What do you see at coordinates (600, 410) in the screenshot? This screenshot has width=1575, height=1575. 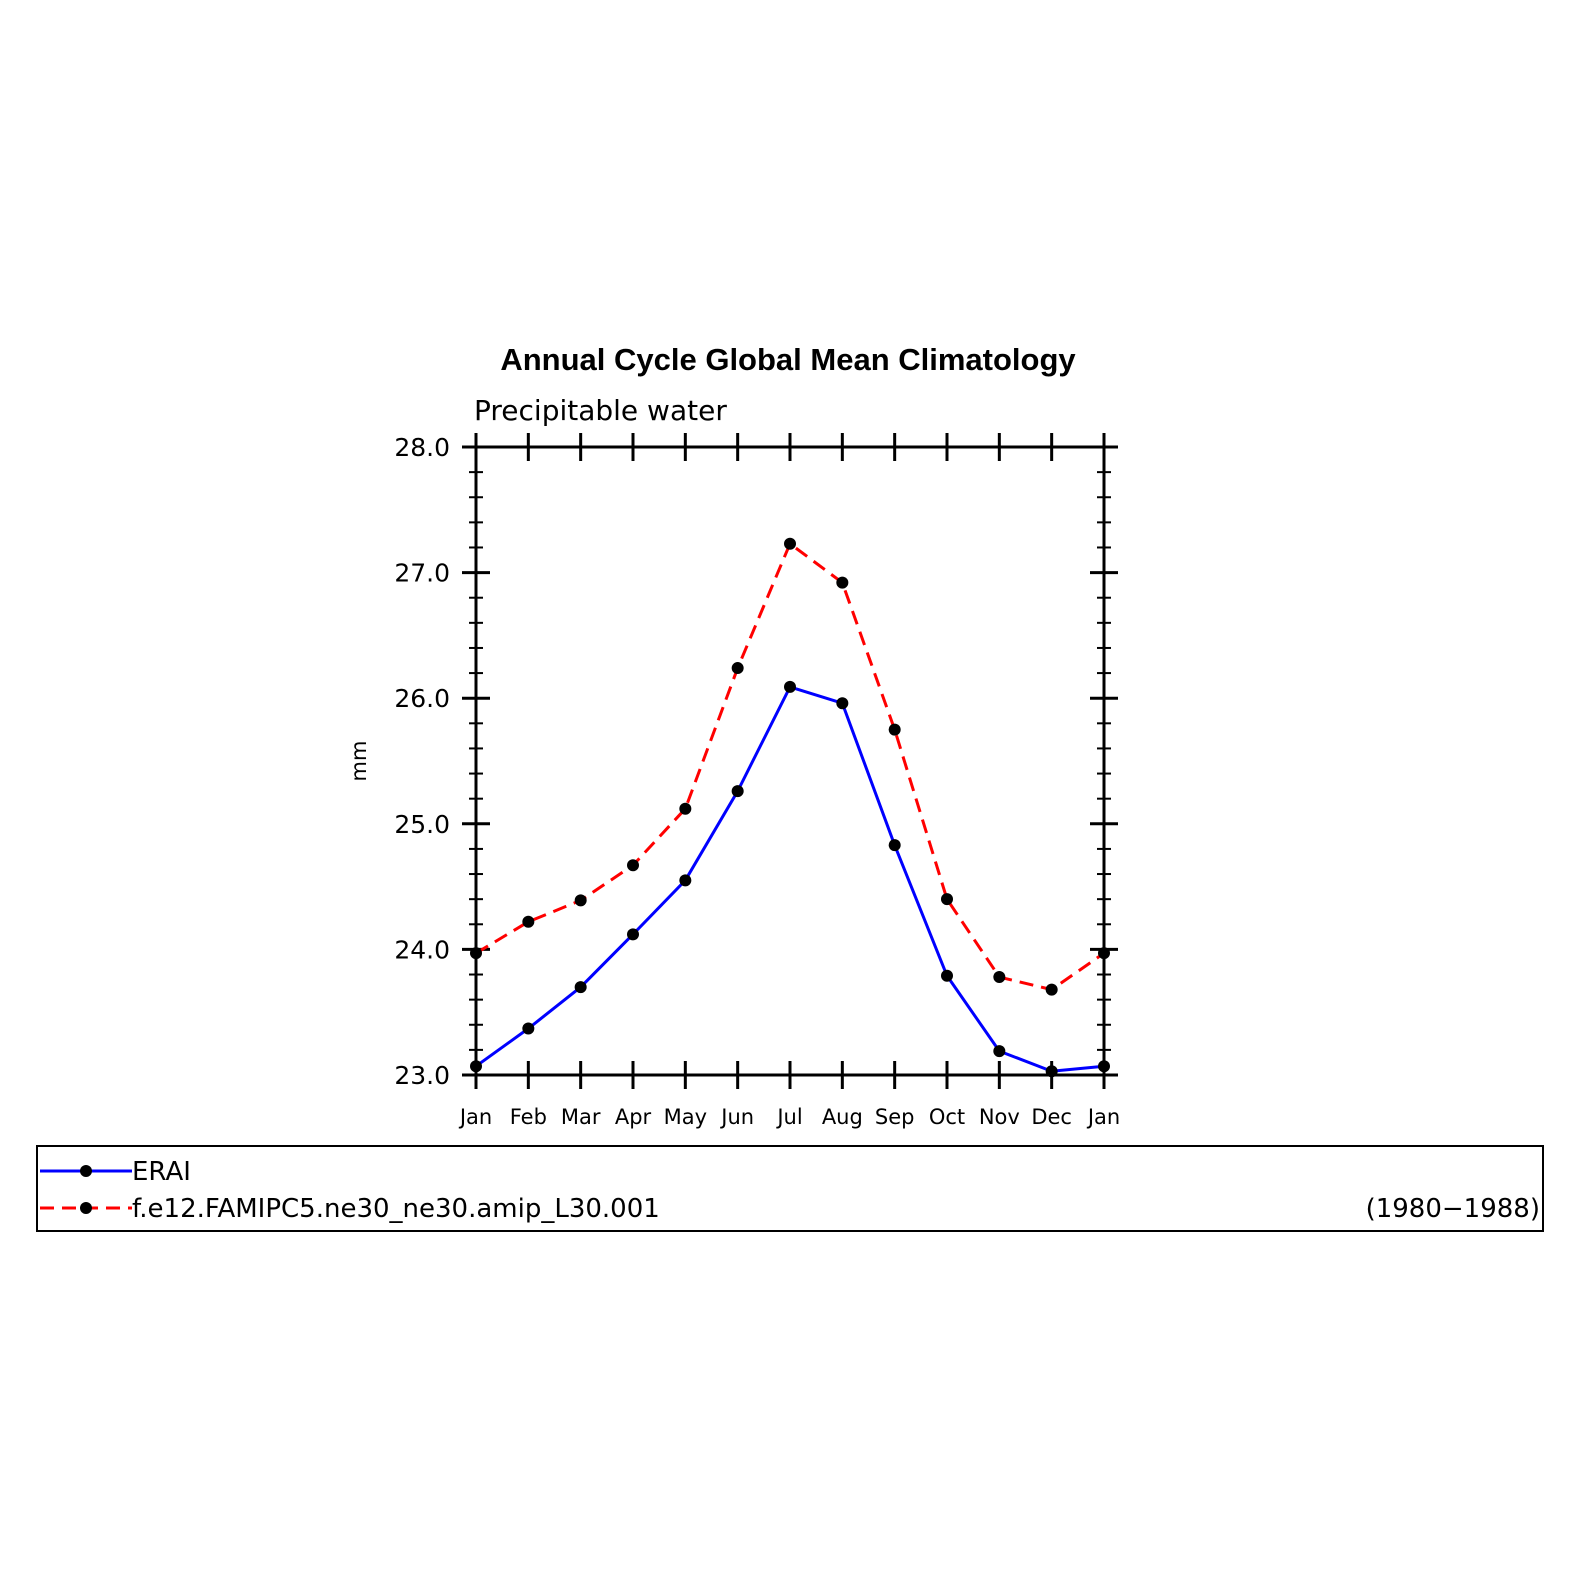 I see `chart-subtitle: Precipitable water` at bounding box center [600, 410].